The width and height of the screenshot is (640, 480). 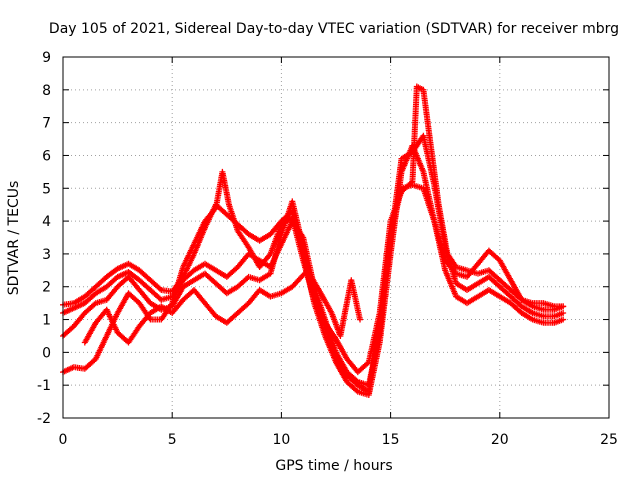 I want to click on x-tick-label: 20, so click(x=500, y=440).